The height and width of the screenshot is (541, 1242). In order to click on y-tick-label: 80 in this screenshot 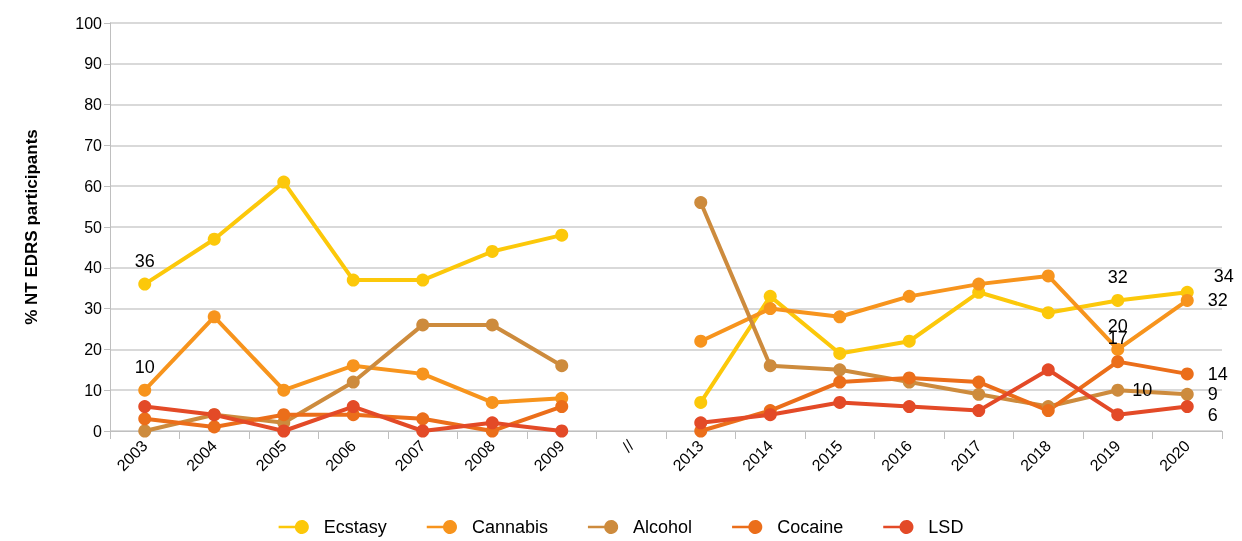, I will do `click(93, 105)`.